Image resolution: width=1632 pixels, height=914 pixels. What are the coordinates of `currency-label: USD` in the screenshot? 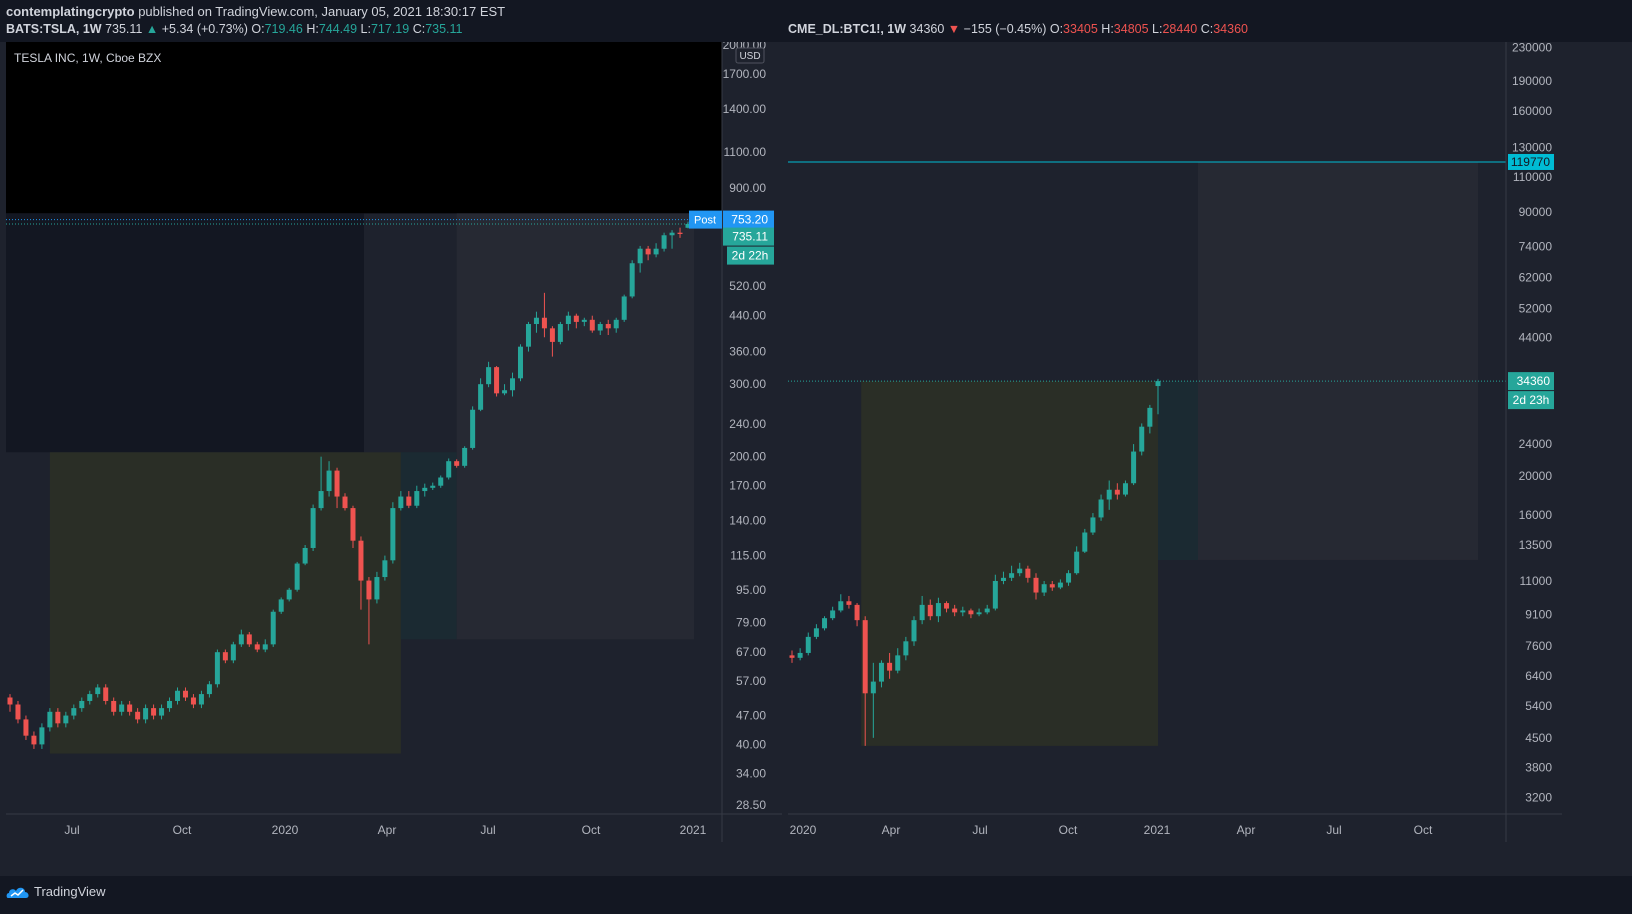 It's located at (749, 56).